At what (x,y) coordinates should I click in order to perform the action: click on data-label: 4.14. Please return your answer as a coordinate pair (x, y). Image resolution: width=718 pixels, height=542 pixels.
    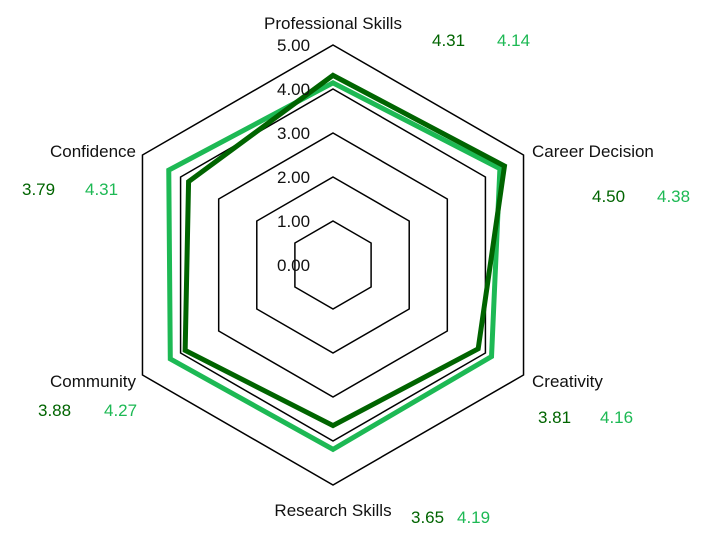
    Looking at the image, I should click on (513, 40).